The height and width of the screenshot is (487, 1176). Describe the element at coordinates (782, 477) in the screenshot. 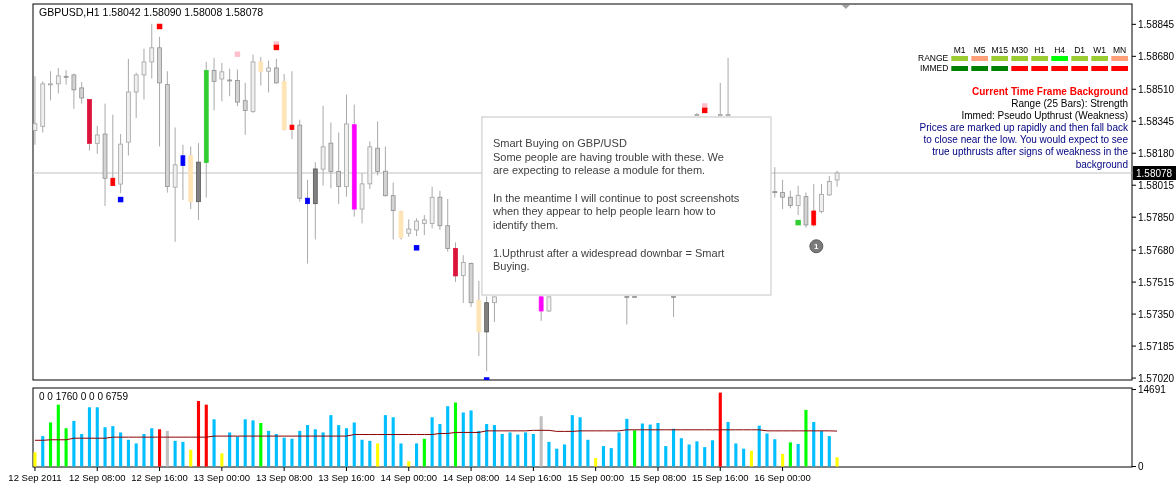

I see `x-tick-label: 16 Sep 00:00` at that location.